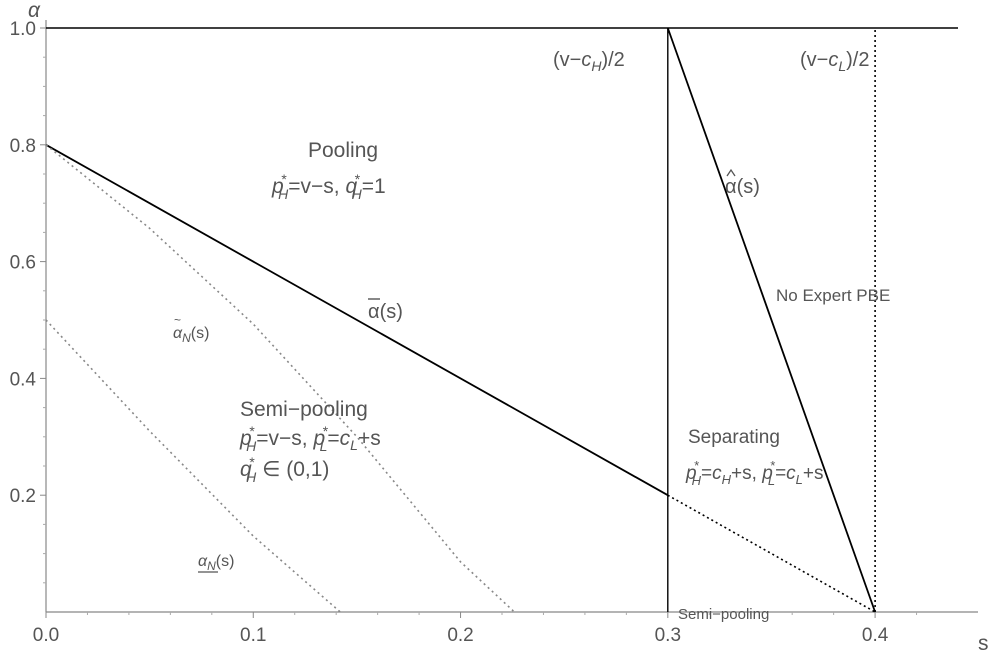 Image resolution: width=999 pixels, height=653 pixels. What do you see at coordinates (304, 409) in the screenshot?
I see `semi-pooling-title: Semi−pooling` at bounding box center [304, 409].